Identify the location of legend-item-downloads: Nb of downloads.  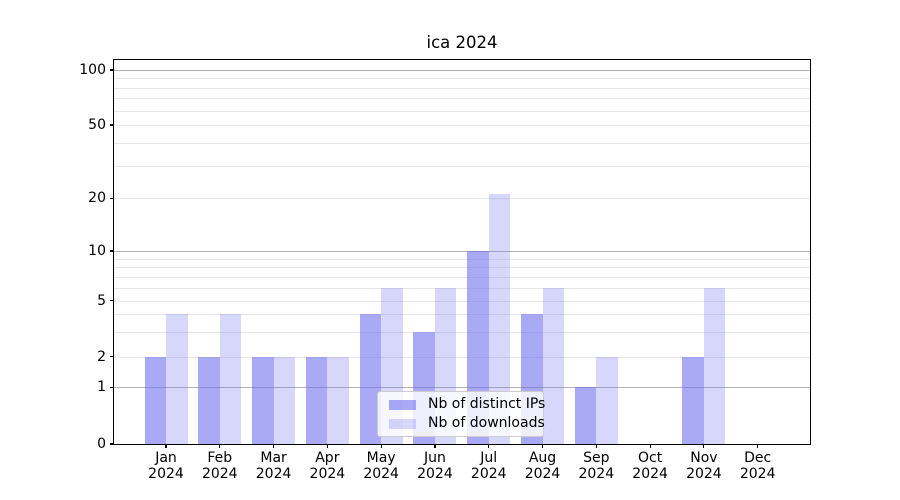
(465, 423).